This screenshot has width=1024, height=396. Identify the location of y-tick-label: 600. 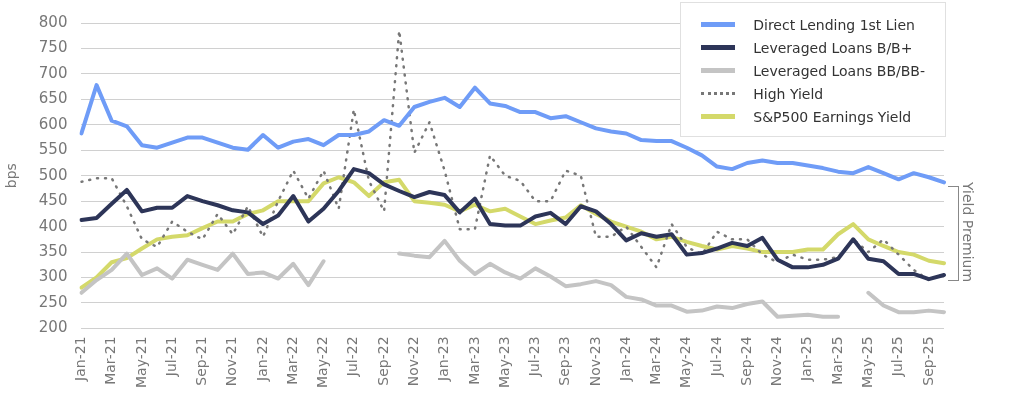
(53, 123).